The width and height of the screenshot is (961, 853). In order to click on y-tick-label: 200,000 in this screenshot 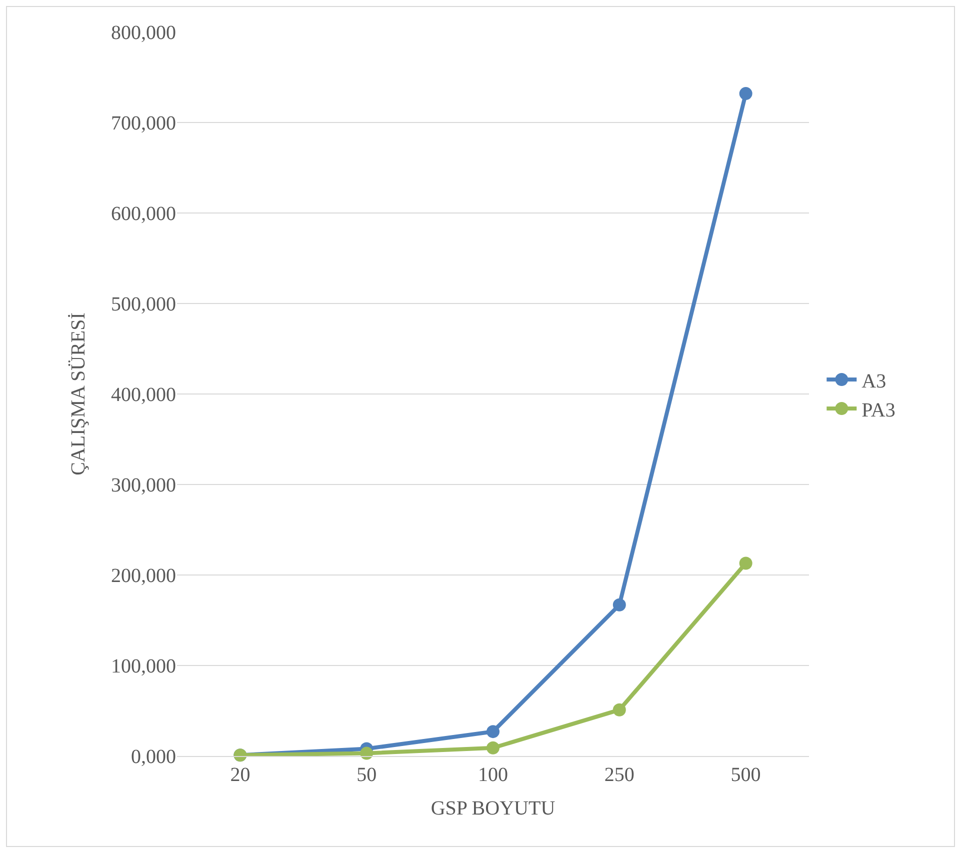, I will do `click(143, 576)`.